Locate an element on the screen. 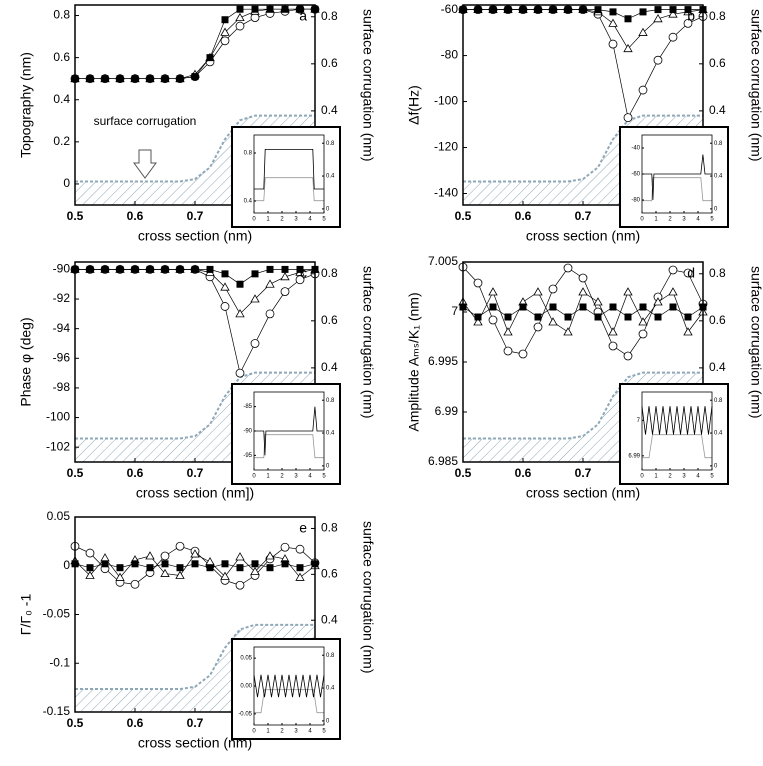 The image size is (763, 766). y-tick-label: -96 is located at coordinates (62, 357).